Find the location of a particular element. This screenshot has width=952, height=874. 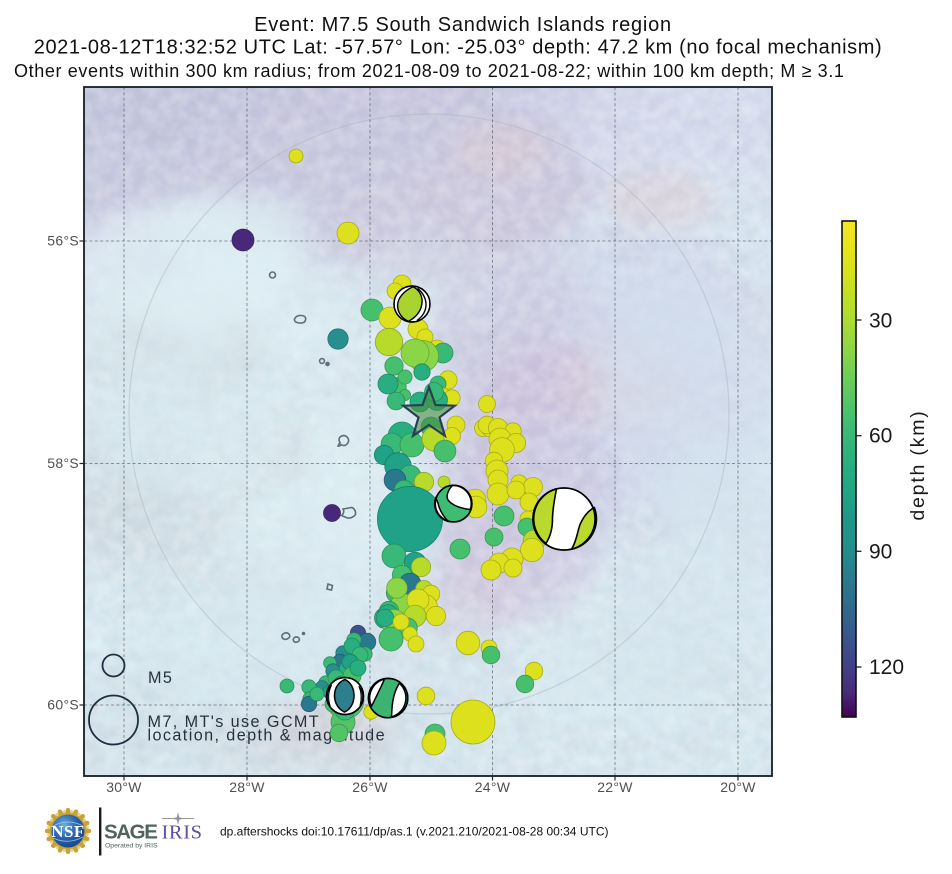

svg-text: 60 is located at coordinates (880, 436).